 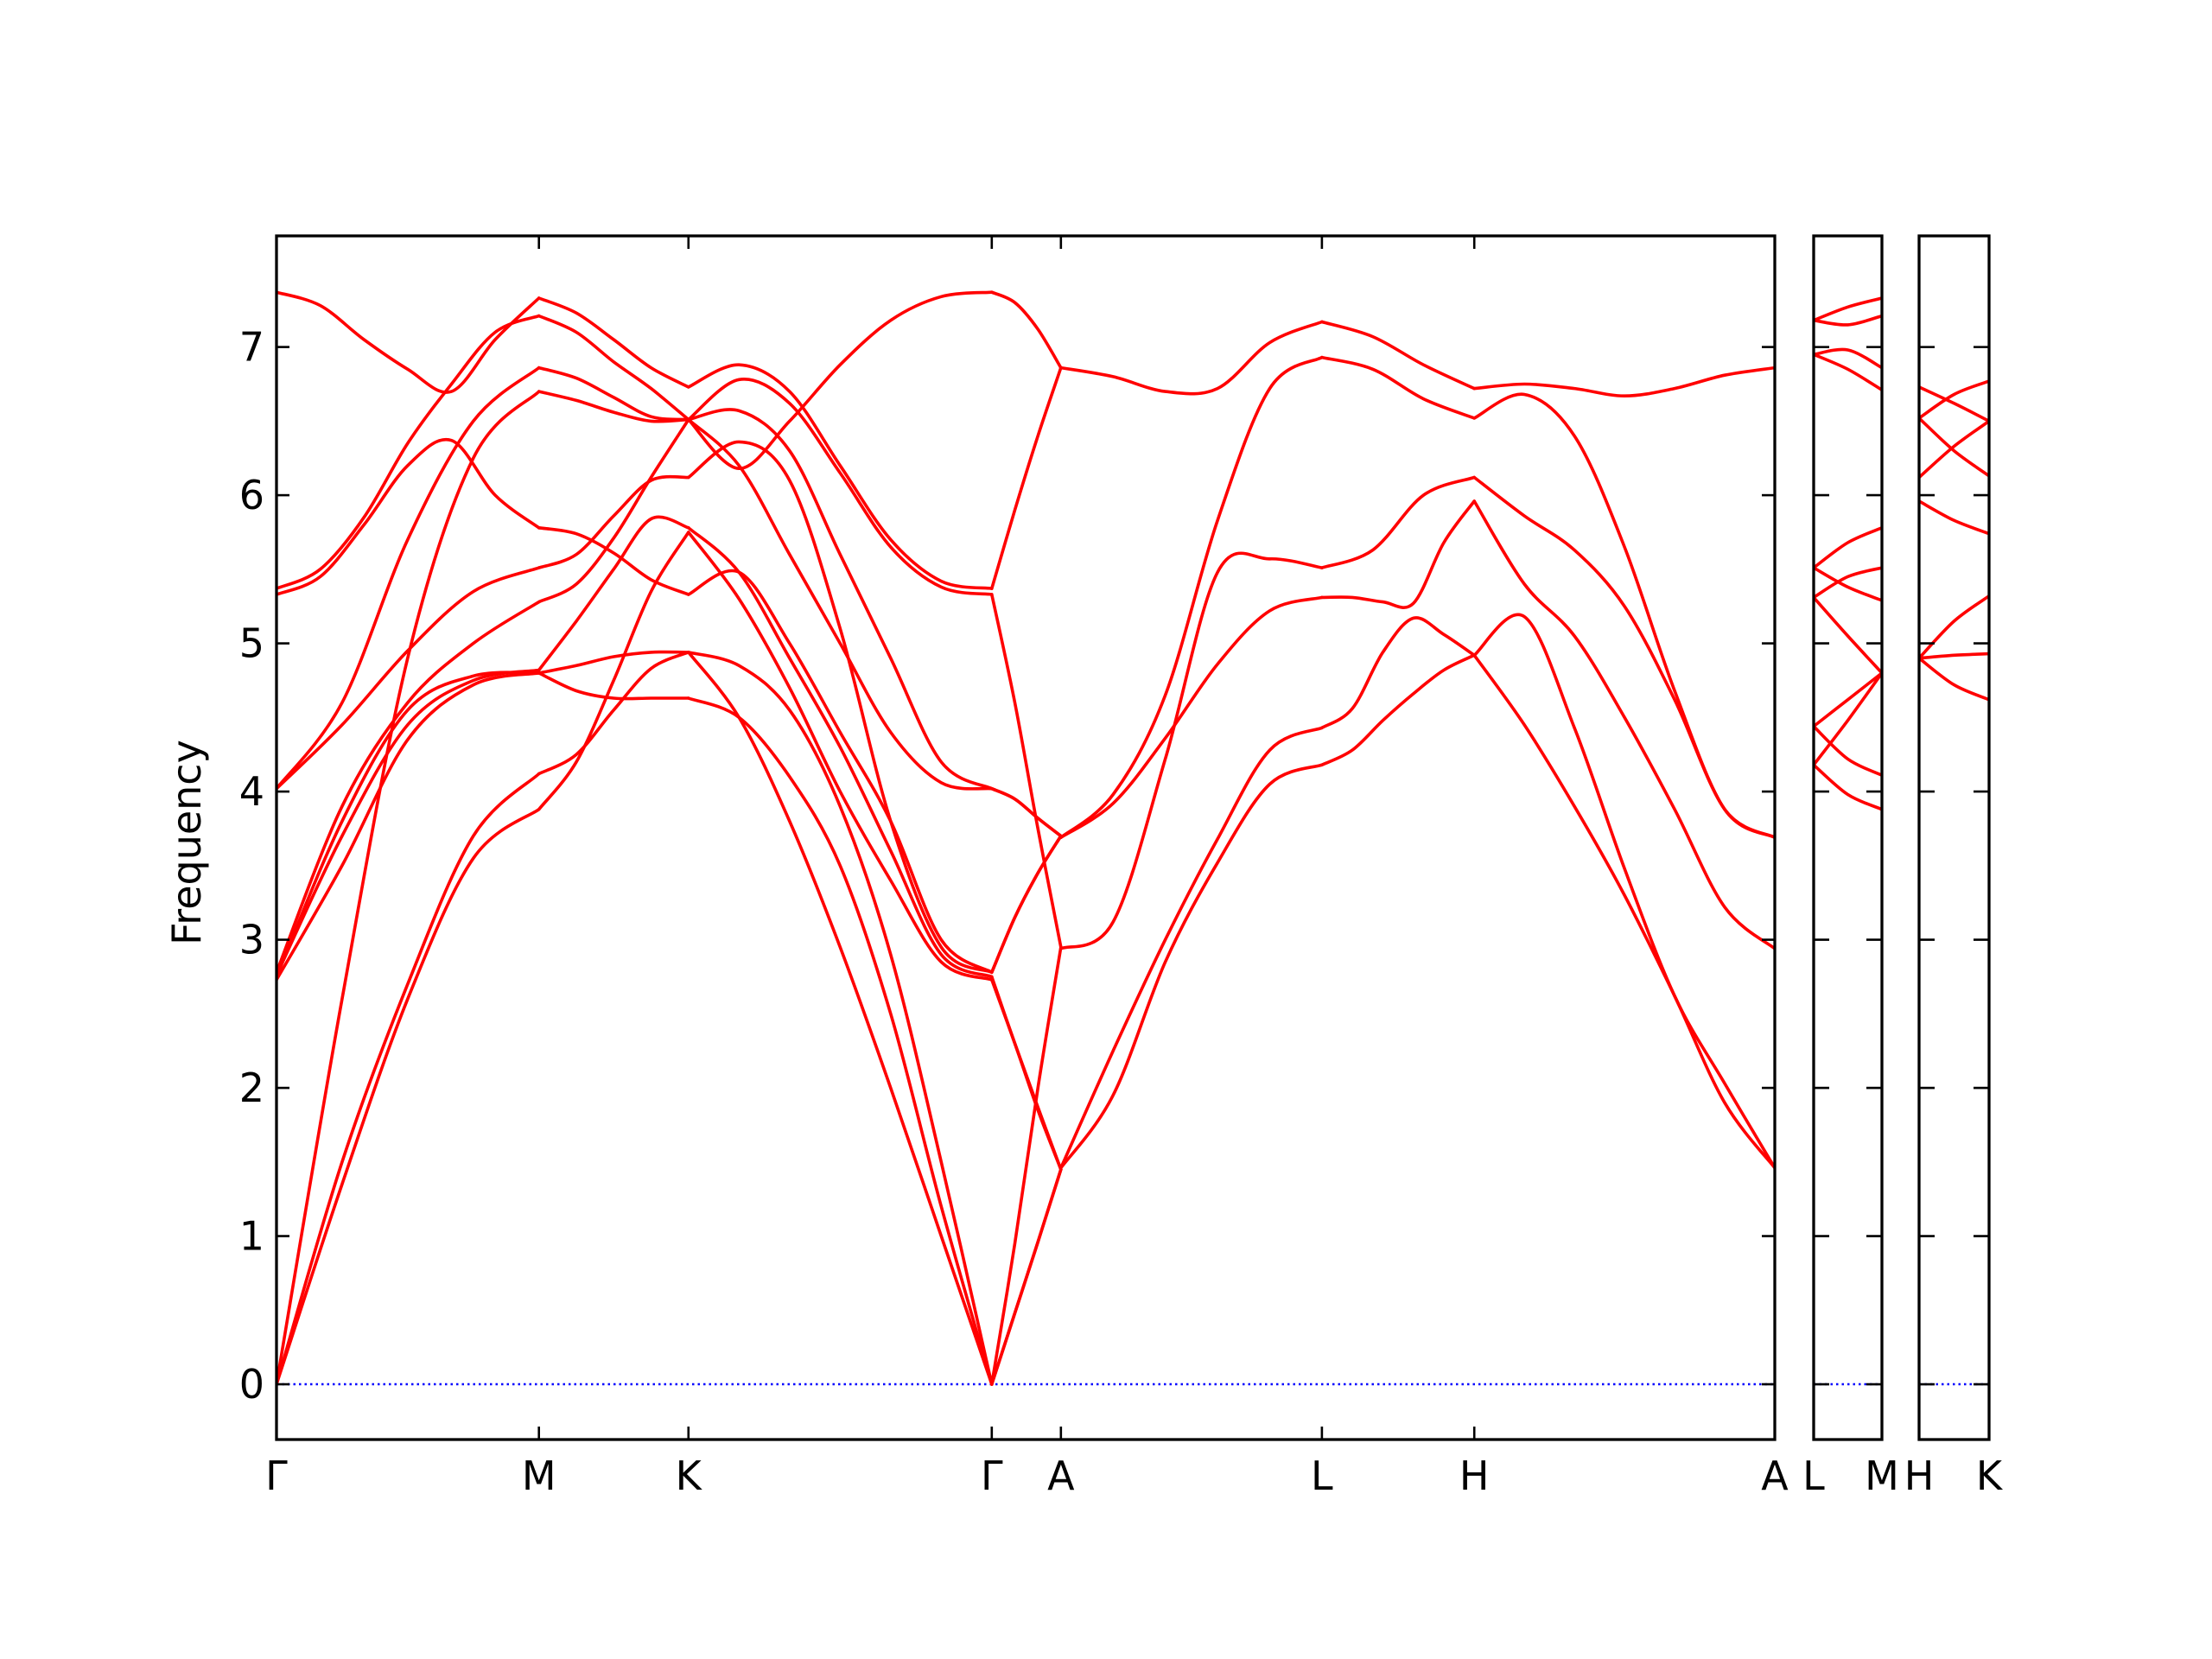 I want to click on band-main-Γ-A-2, so click(x=1026, y=477).